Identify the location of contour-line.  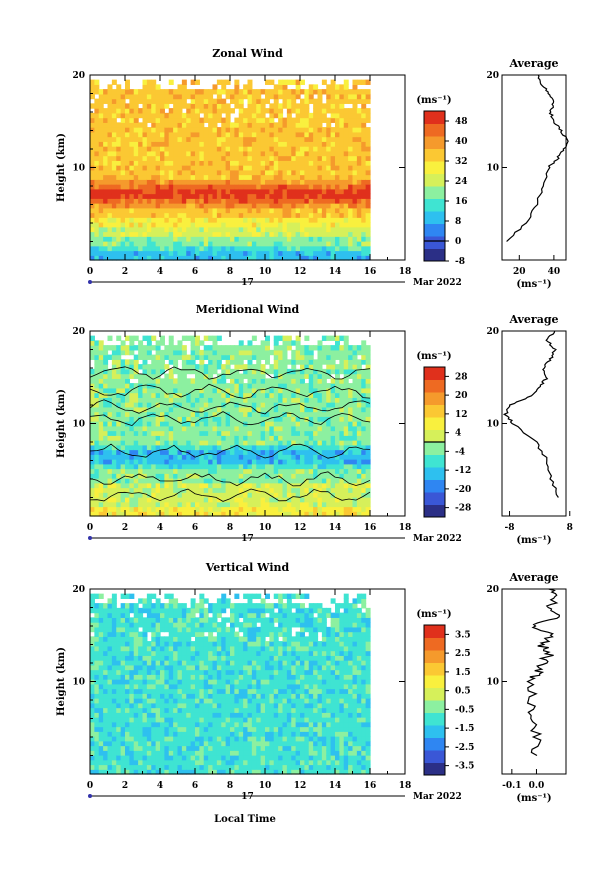
(230, 479).